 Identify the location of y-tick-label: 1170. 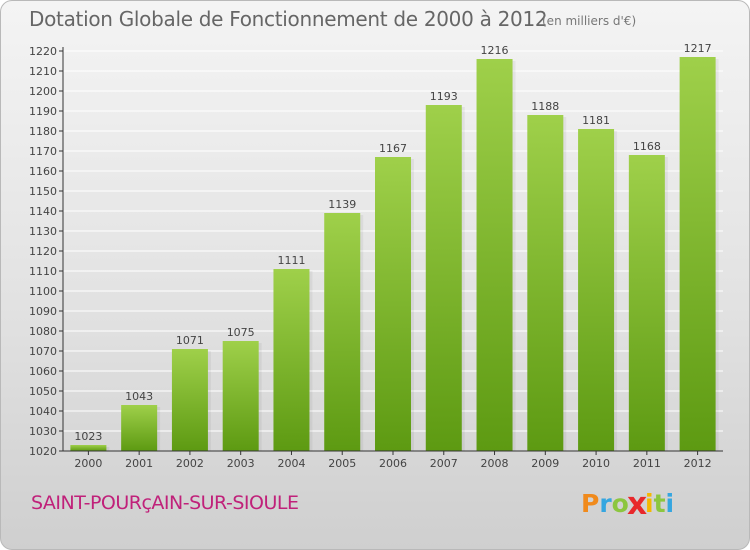
(43, 151).